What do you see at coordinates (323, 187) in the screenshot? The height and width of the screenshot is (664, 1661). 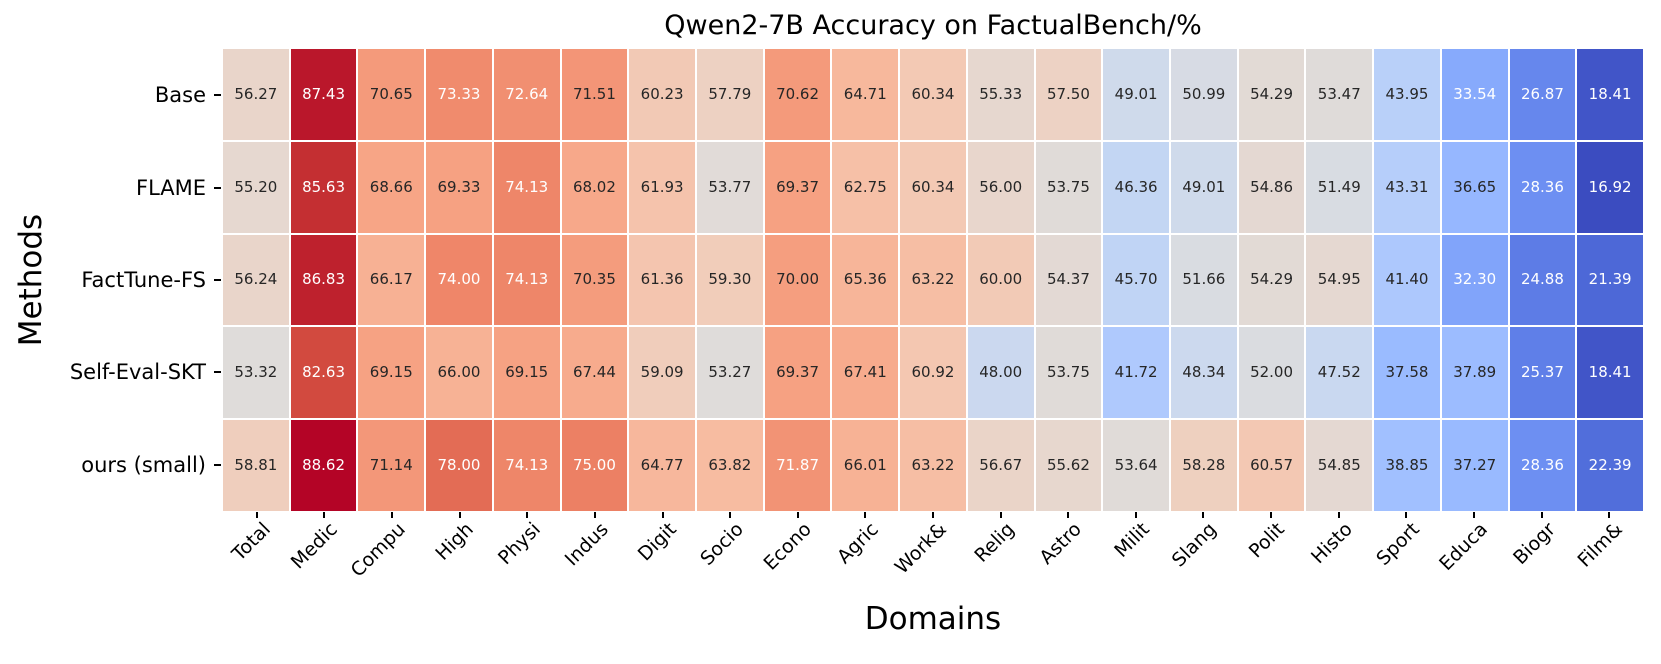 I see `heatmap-cell: 85.63` at bounding box center [323, 187].